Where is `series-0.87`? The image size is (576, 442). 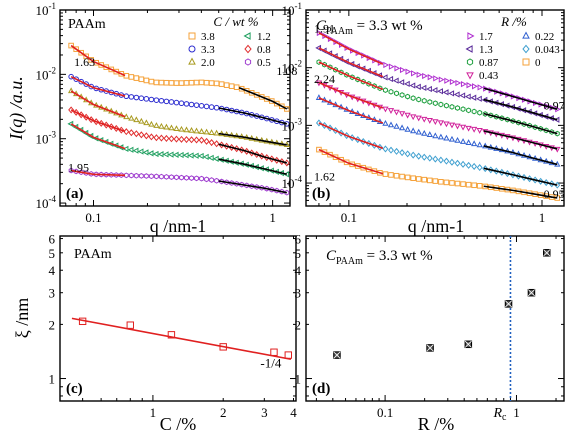
series-0.87 is located at coordinates (438, 98).